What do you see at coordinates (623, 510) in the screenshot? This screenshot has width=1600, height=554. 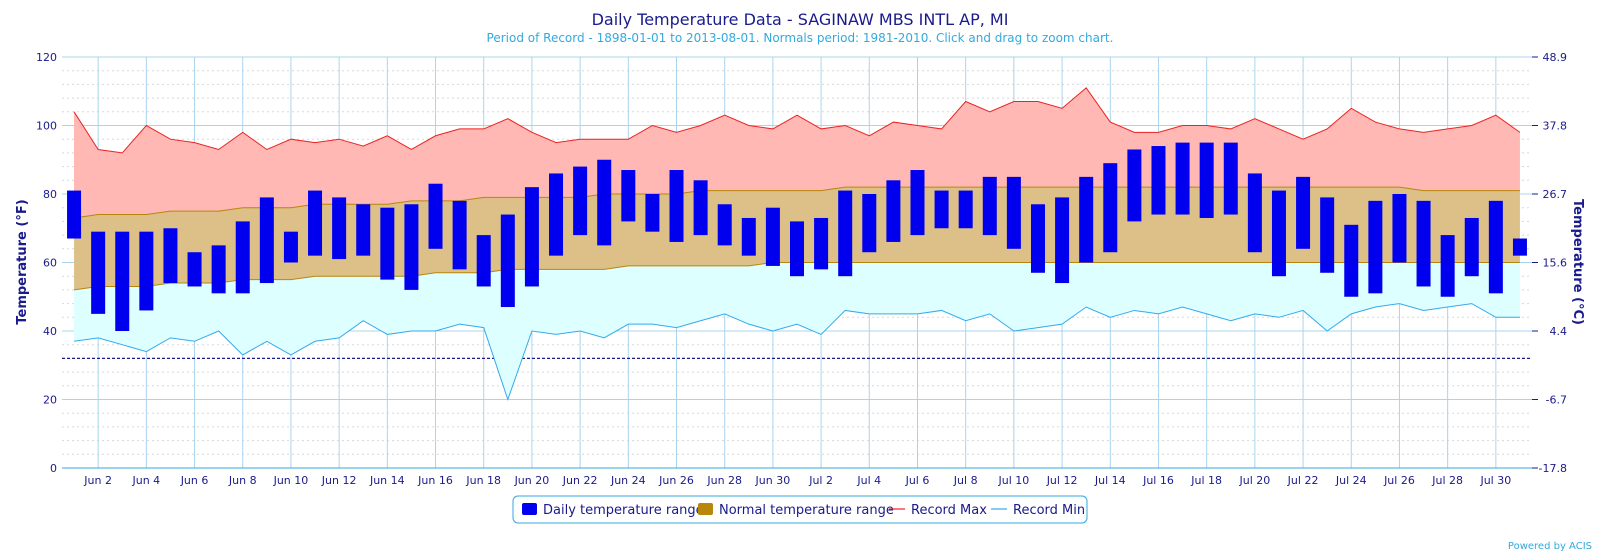 I see `legend-label-daily: Daily temperature range` at bounding box center [623, 510].